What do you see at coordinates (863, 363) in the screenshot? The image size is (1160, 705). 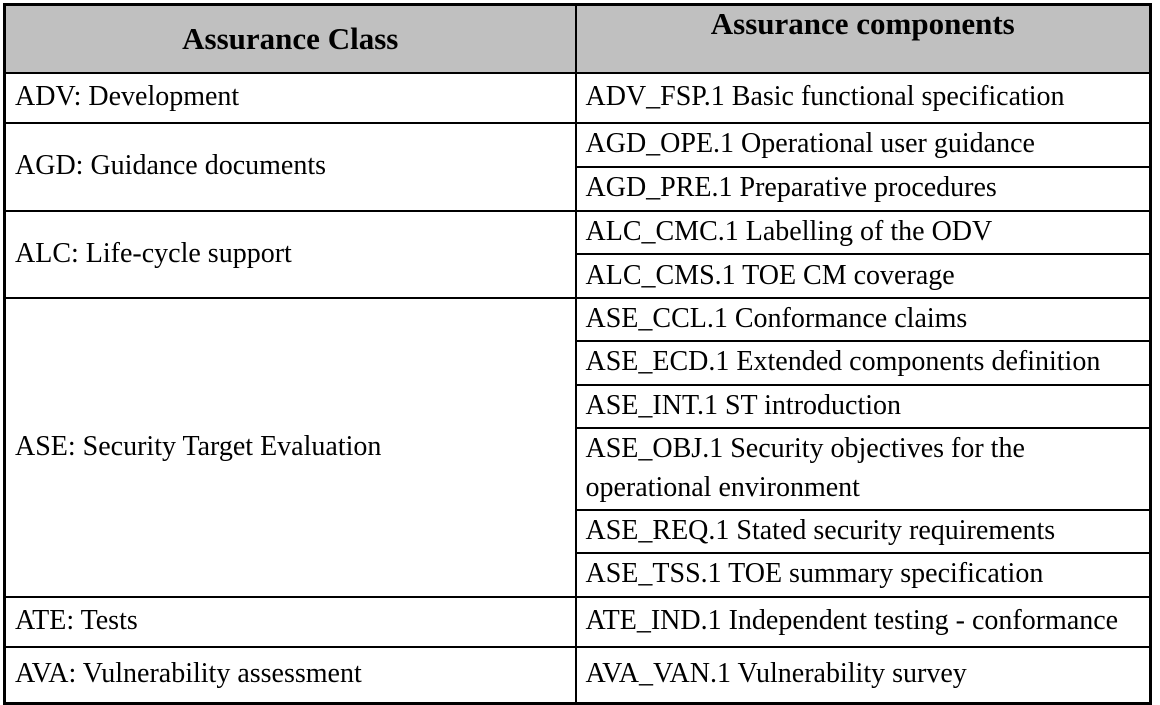 I see `assurance-component-cell: ASE_ECD.1 Extended components definition` at bounding box center [863, 363].